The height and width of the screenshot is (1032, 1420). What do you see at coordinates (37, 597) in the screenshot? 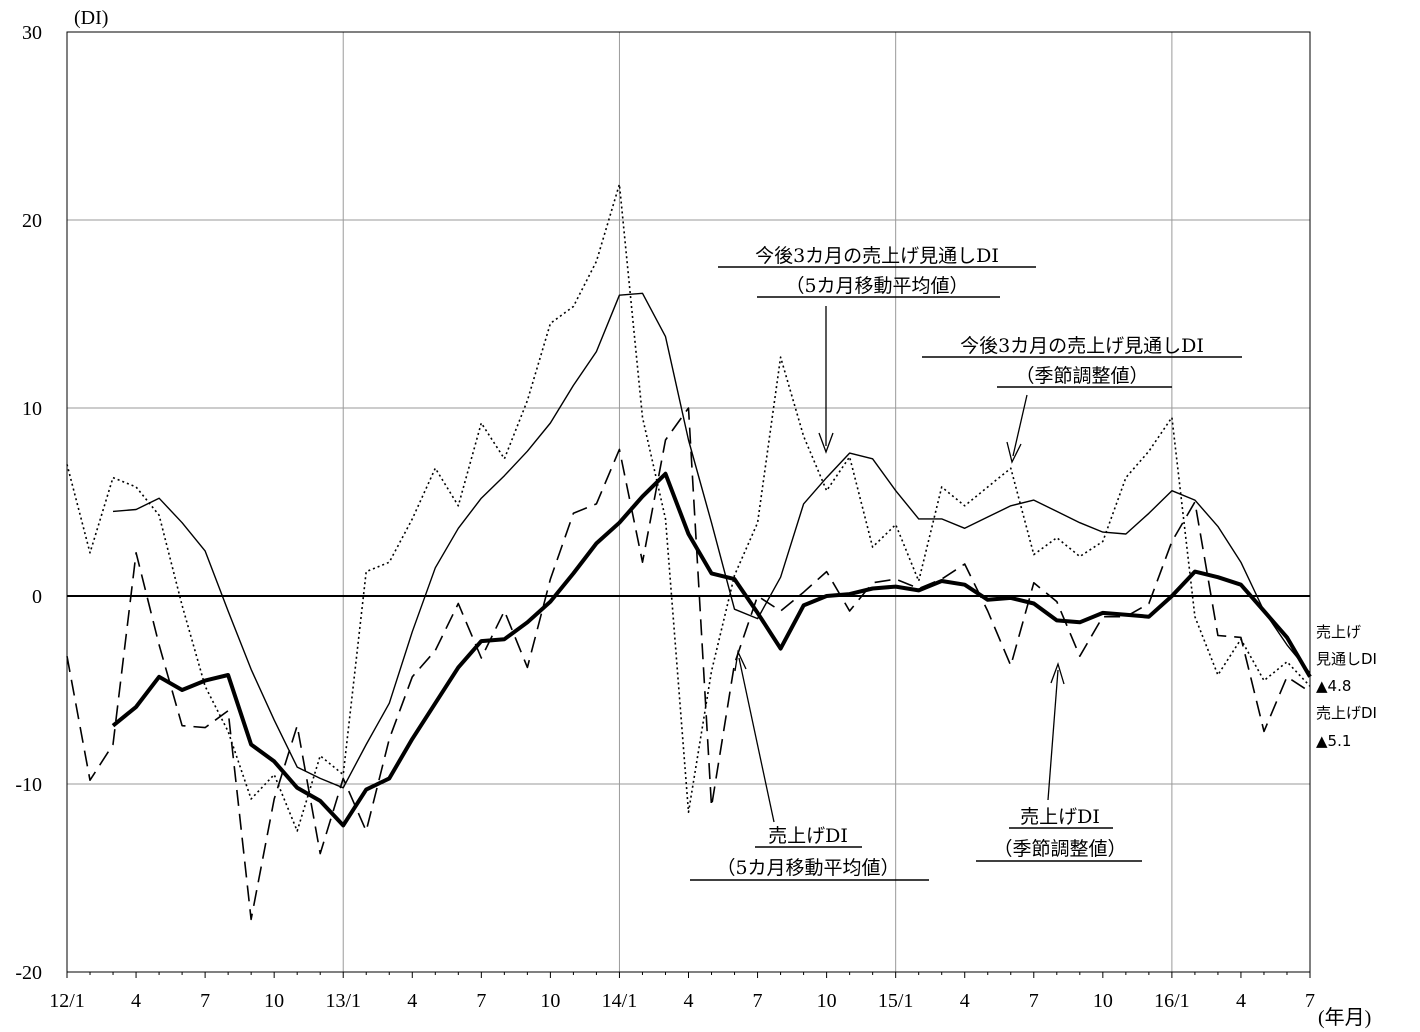
I see `y-tick-label: 0` at bounding box center [37, 597].